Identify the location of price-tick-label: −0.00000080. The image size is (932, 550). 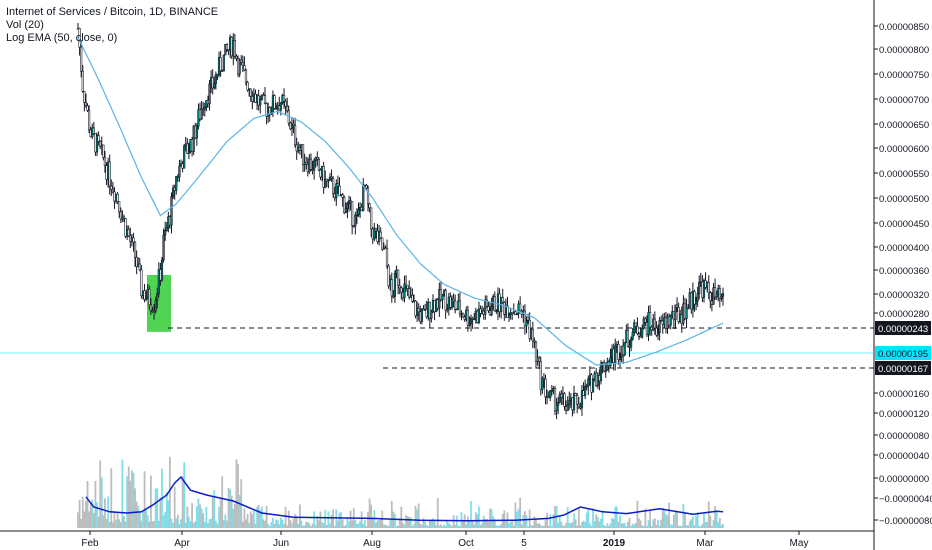
(905, 521).